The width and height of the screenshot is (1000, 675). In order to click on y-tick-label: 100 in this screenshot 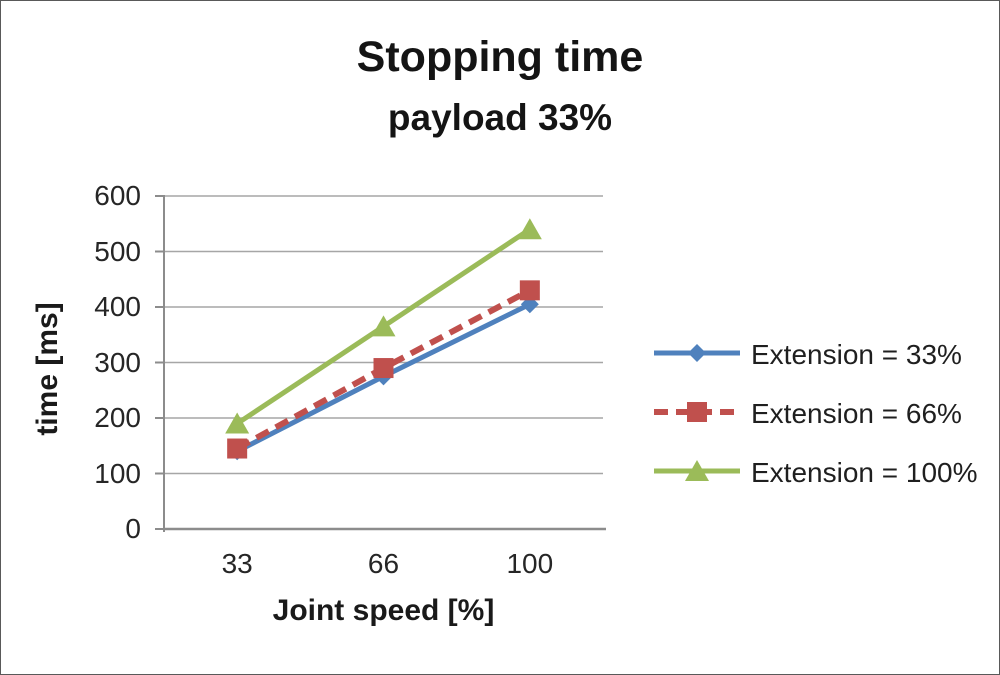, I will do `click(117, 473)`.